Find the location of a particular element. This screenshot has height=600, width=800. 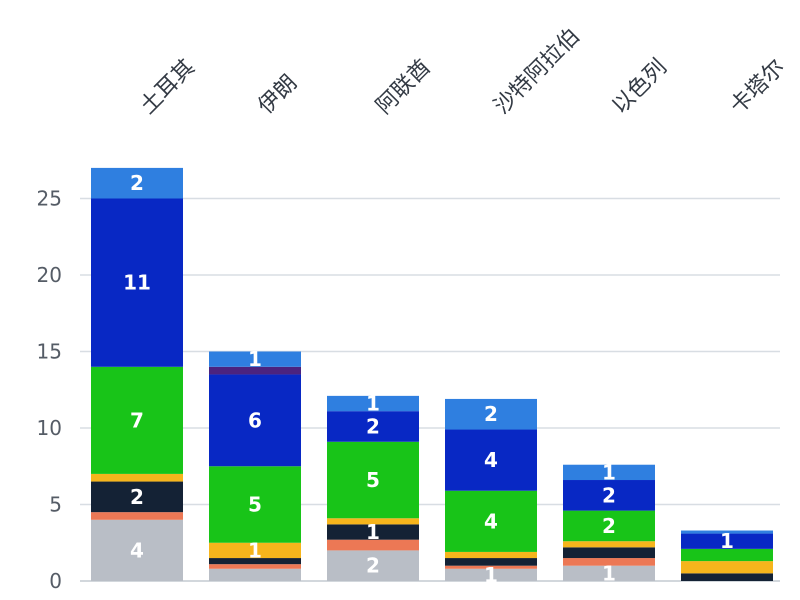

category-labels: 土耳其 伊朗 阿联酋 沙特阿拉伯 以色列 卡塔尔 is located at coordinates (463, 71).